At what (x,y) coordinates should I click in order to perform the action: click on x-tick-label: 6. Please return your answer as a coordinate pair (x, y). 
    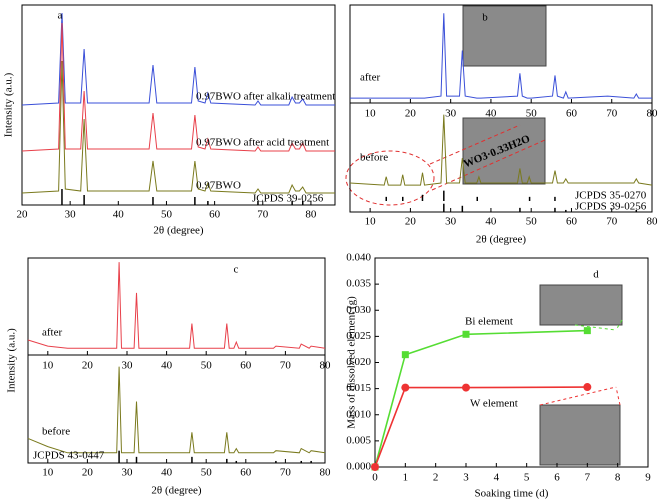
    Looking at the image, I should click on (557, 478).